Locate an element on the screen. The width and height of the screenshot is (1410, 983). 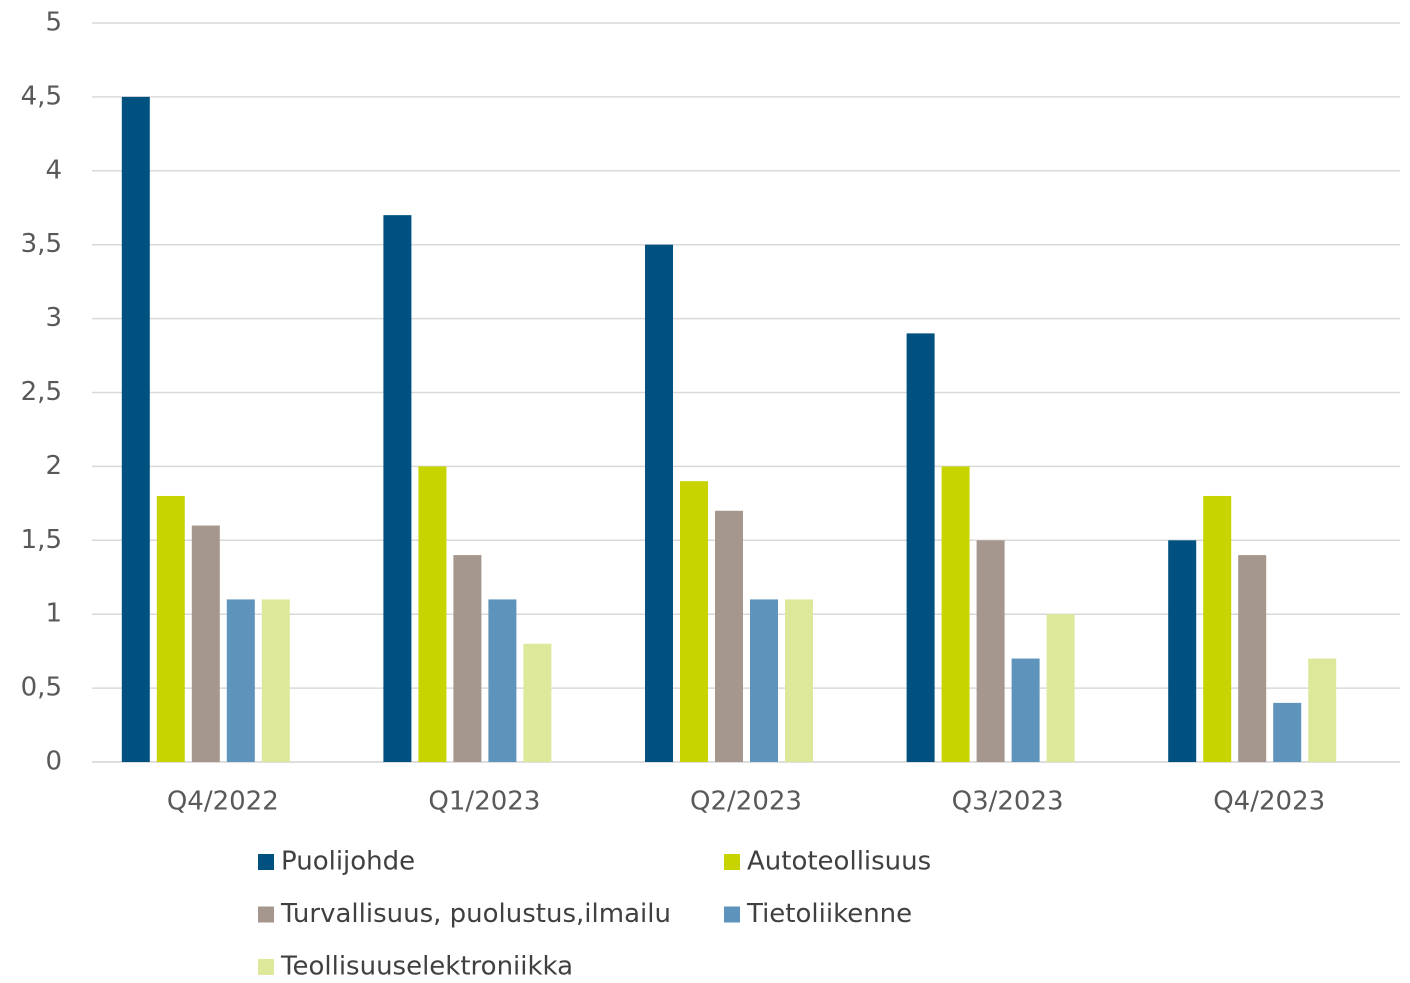
legend-label: Tietoliikenne is located at coordinates (829, 914).